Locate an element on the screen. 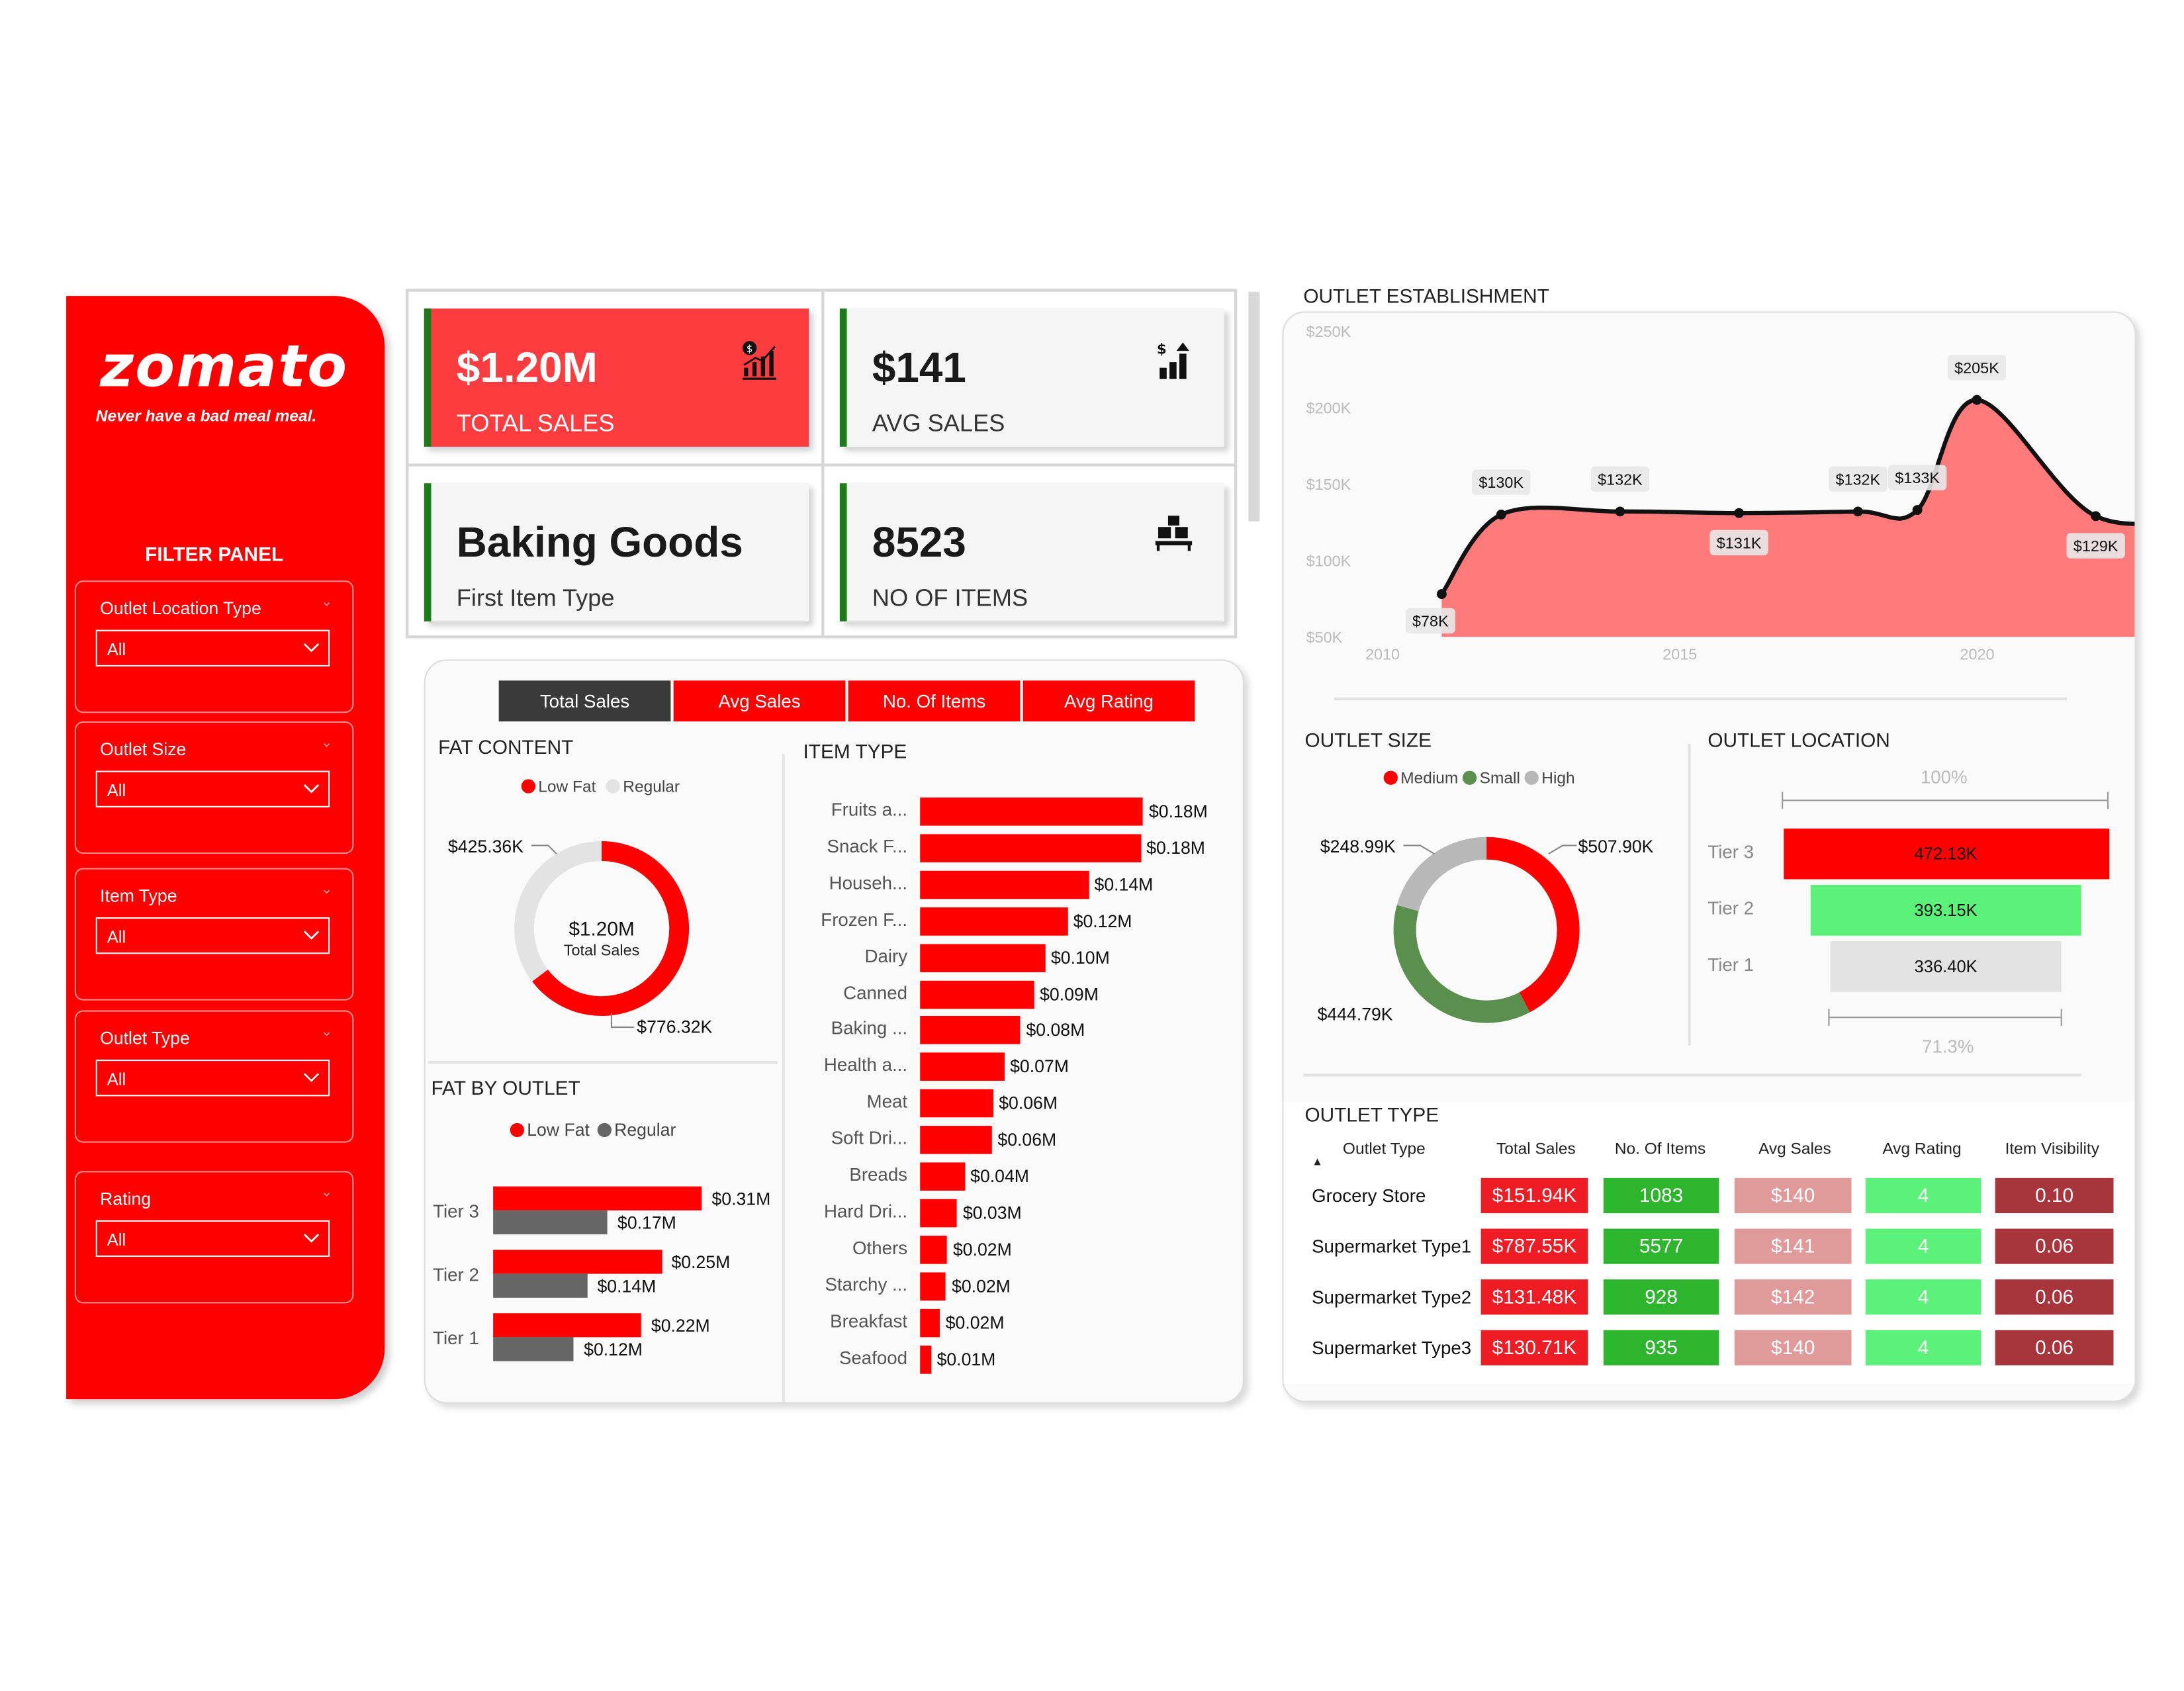  table-header-item-visibility: Item Visibility is located at coordinates (2052, 1150).